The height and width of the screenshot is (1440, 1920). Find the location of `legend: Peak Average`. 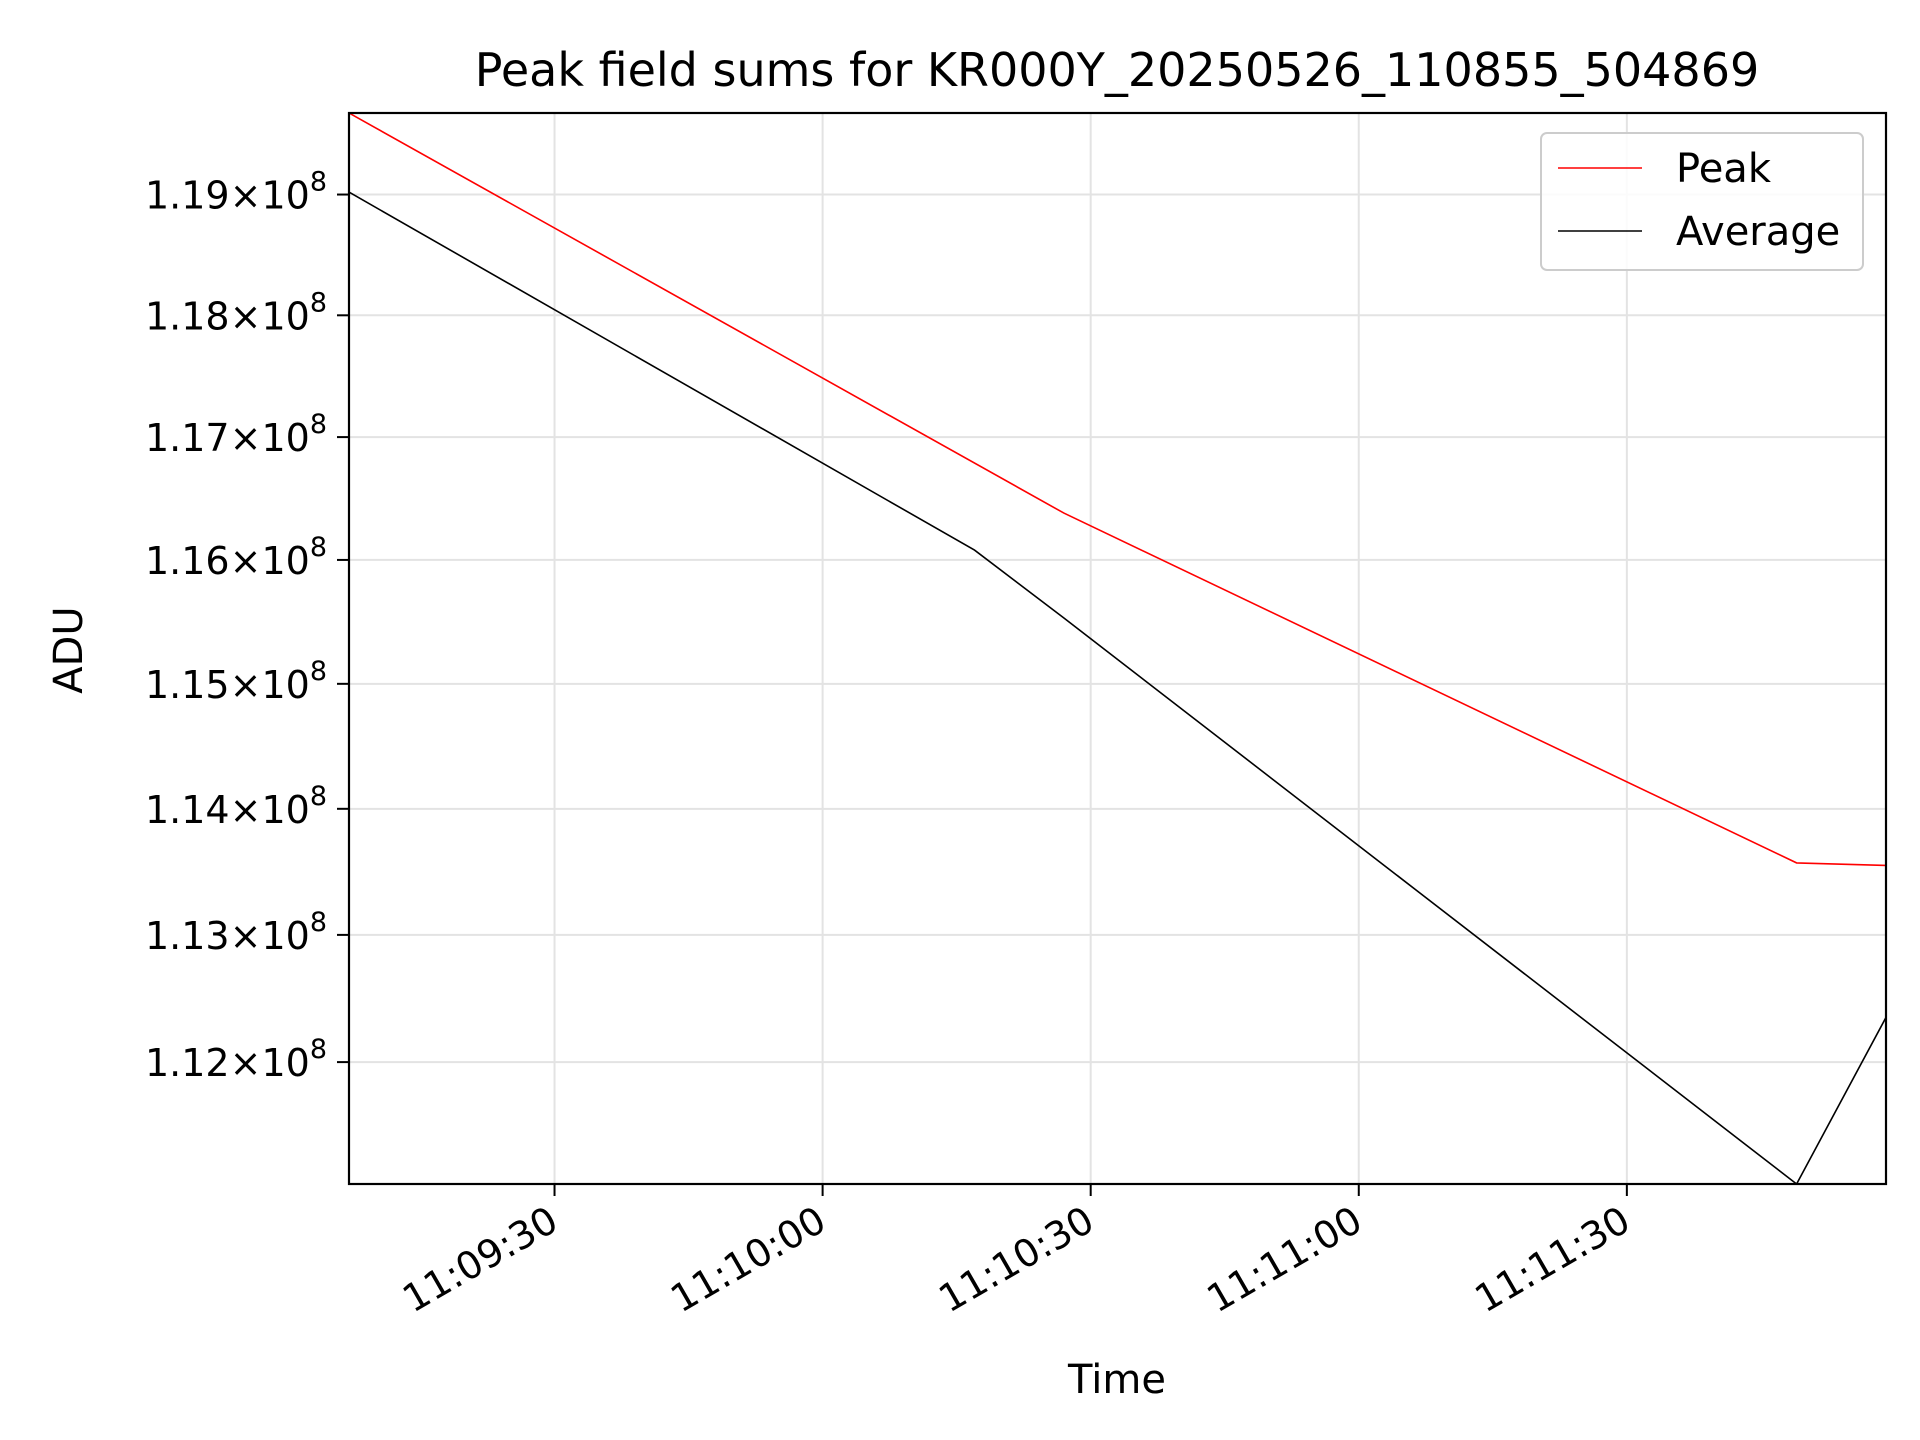

legend: Peak Average is located at coordinates (1702, 201).